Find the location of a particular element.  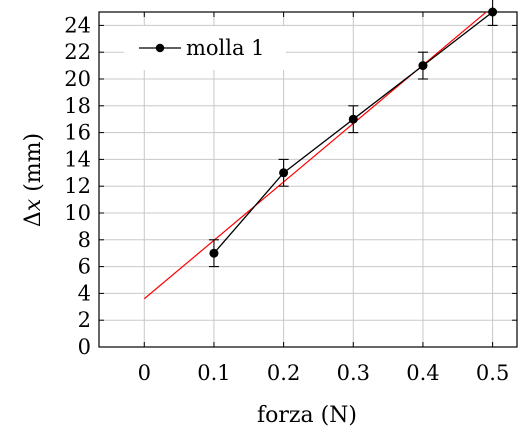

y-axis-title: Δx (mm) is located at coordinates (33, 180).